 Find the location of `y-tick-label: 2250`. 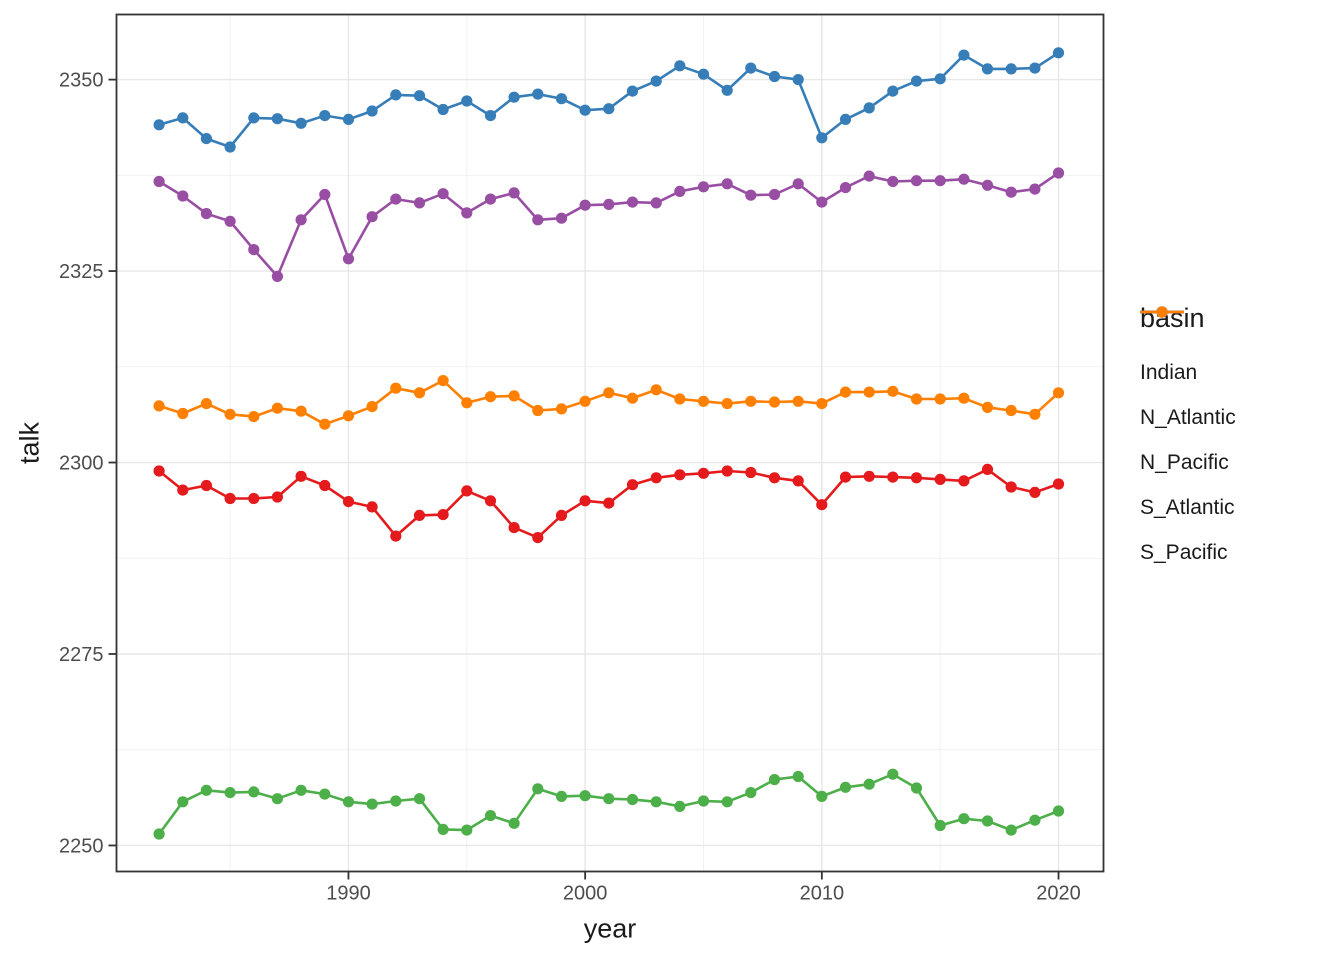

y-tick-label: 2250 is located at coordinates (81, 846).